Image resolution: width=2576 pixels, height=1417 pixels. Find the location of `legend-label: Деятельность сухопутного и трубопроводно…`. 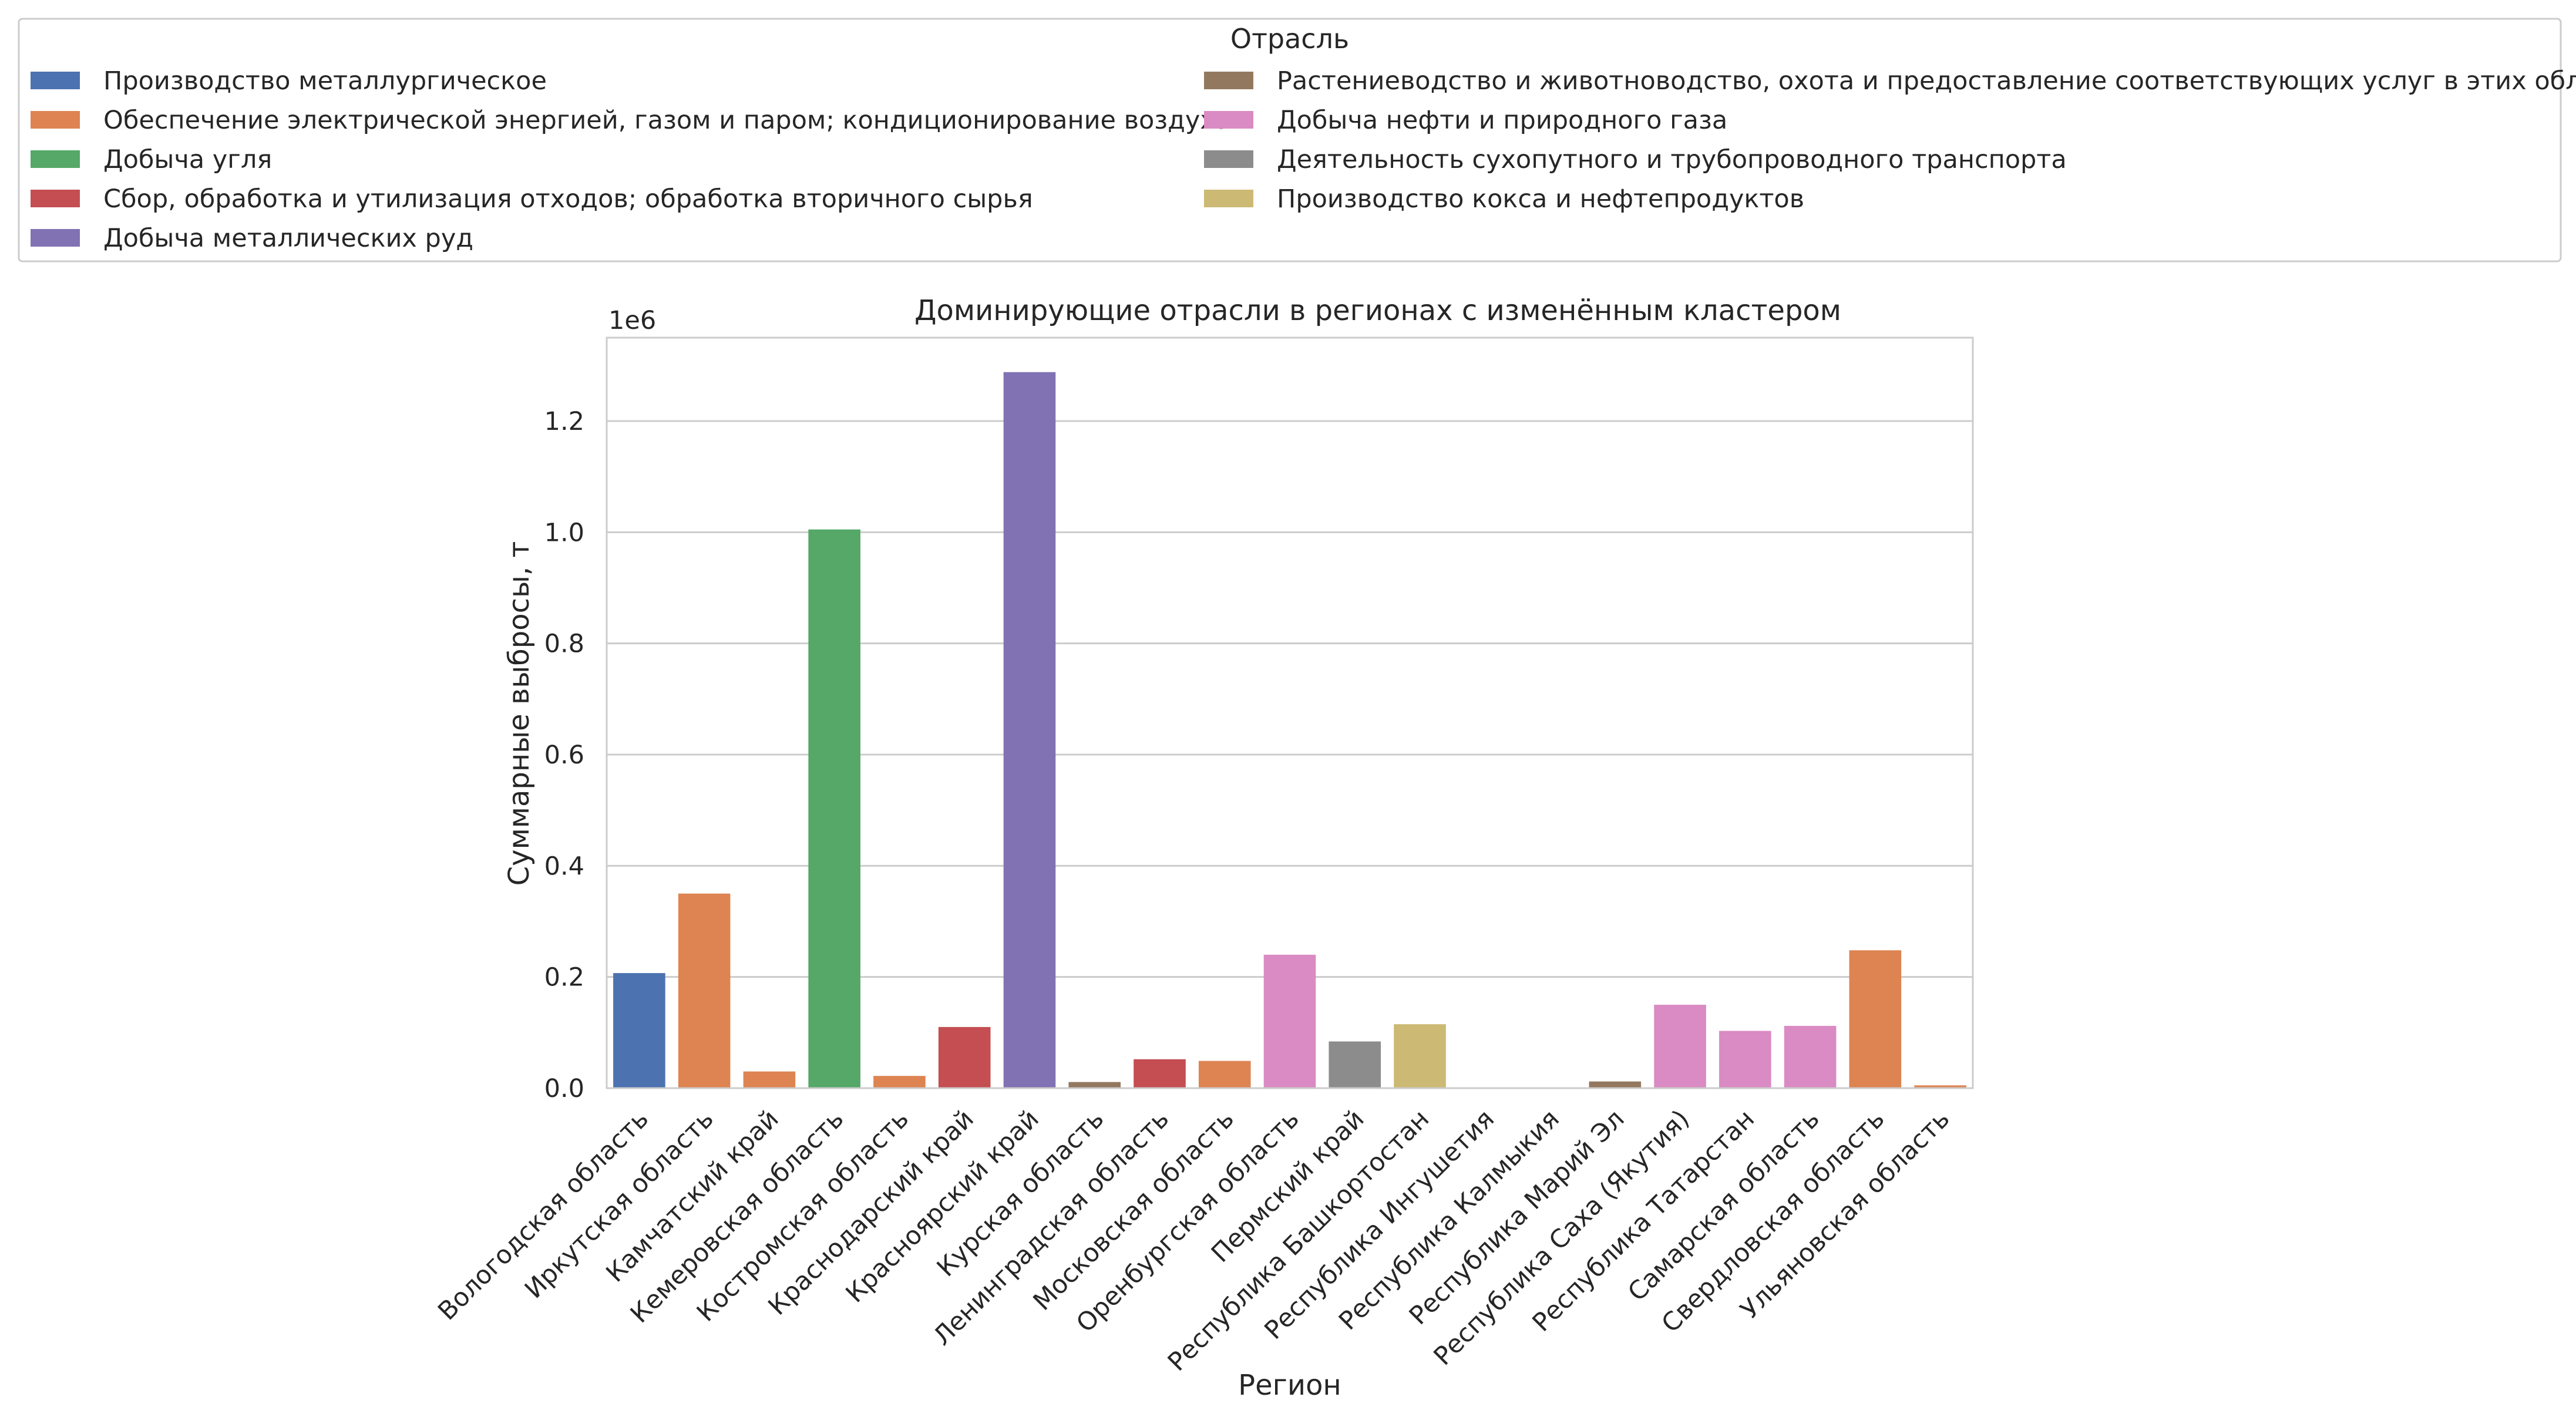

legend-label: Деятельность сухопутного и трубопроводно… is located at coordinates (1672, 160).